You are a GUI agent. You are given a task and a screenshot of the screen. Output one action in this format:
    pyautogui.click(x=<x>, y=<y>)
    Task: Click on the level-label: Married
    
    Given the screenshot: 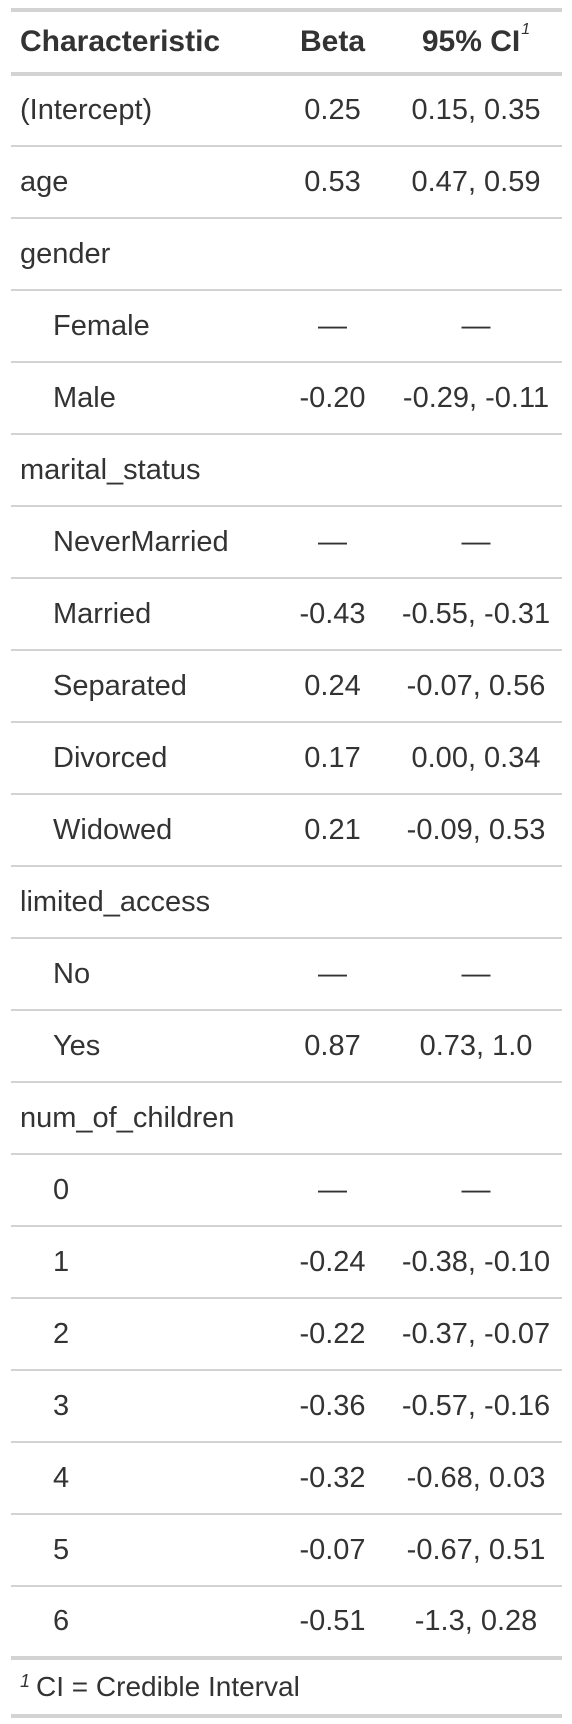 What is the action you would take?
    pyautogui.click(x=102, y=613)
    